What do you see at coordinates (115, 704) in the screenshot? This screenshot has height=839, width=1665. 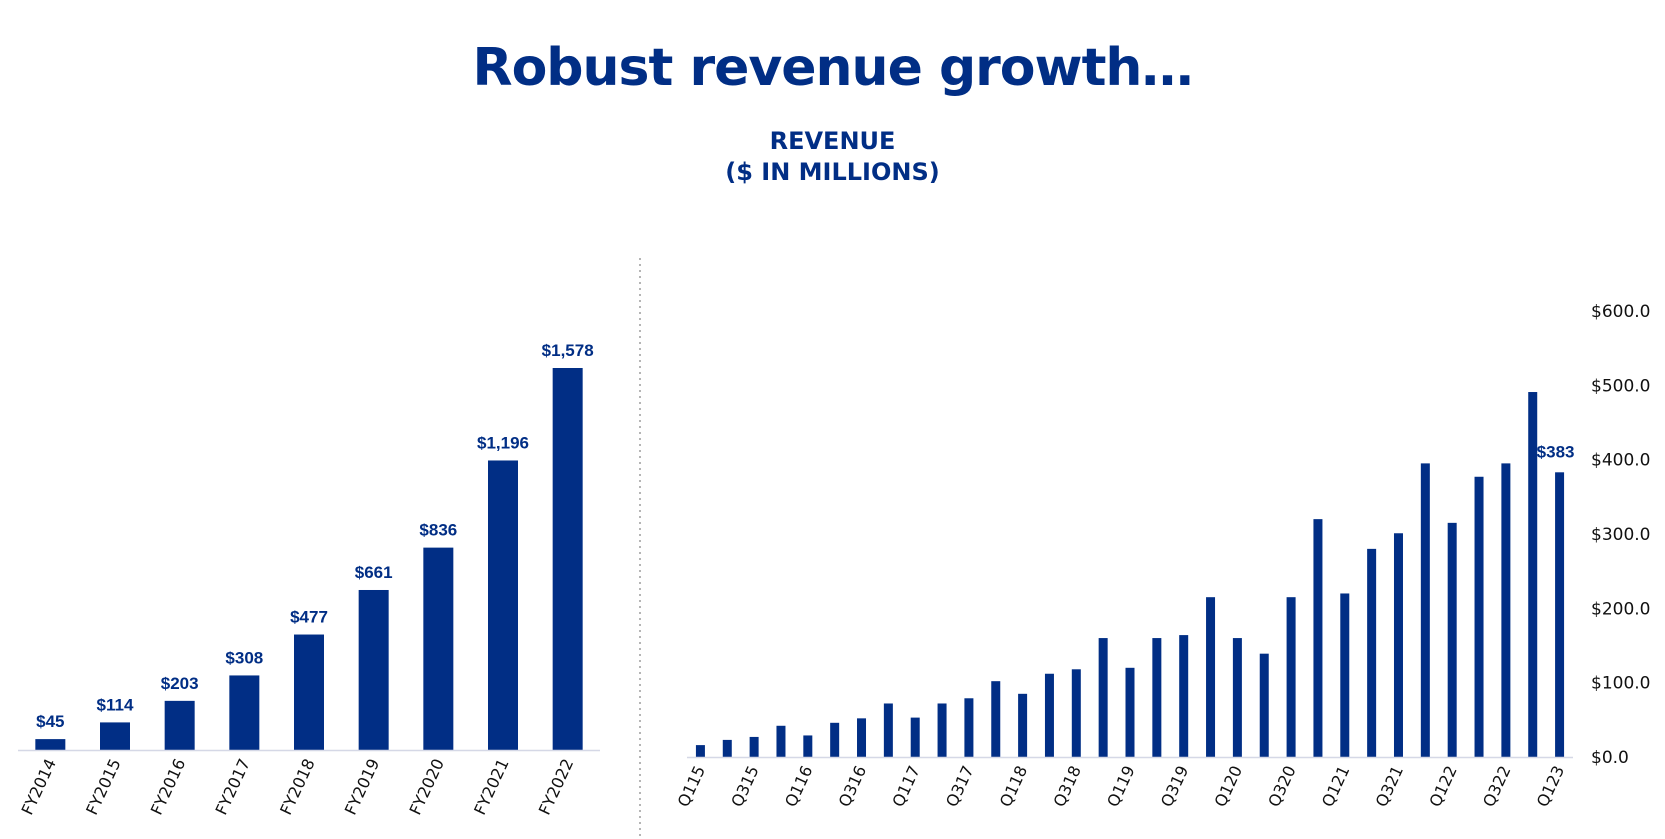 I see `annual-value-label: $114` at bounding box center [115, 704].